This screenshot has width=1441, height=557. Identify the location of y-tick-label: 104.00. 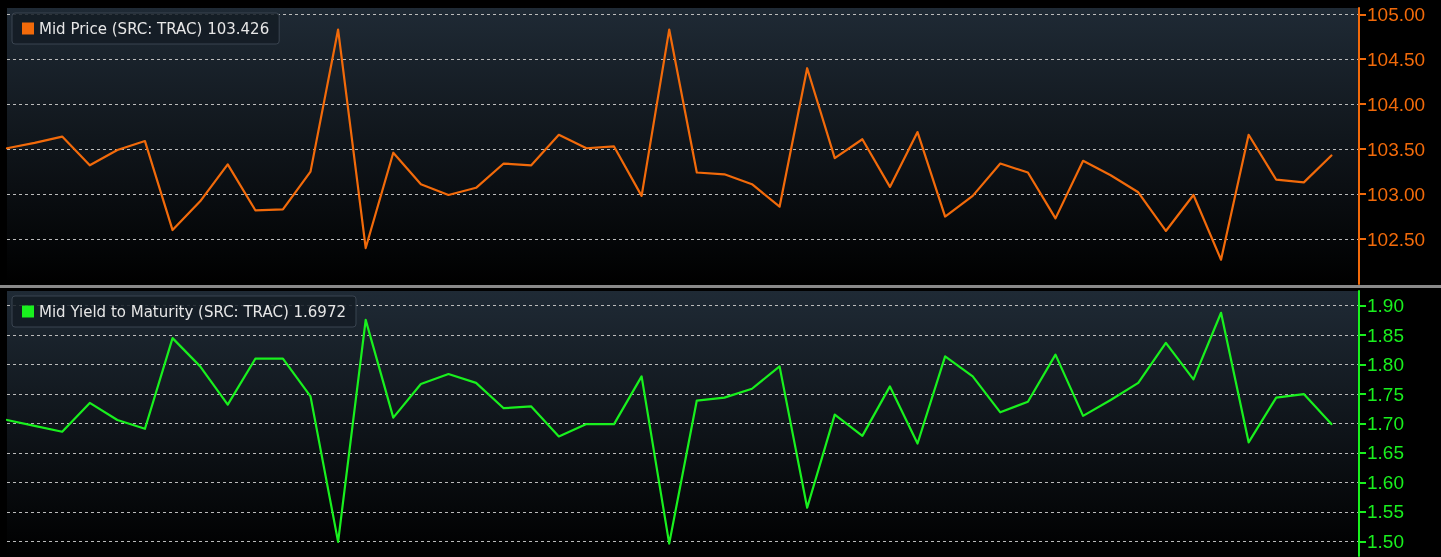
(1396, 104).